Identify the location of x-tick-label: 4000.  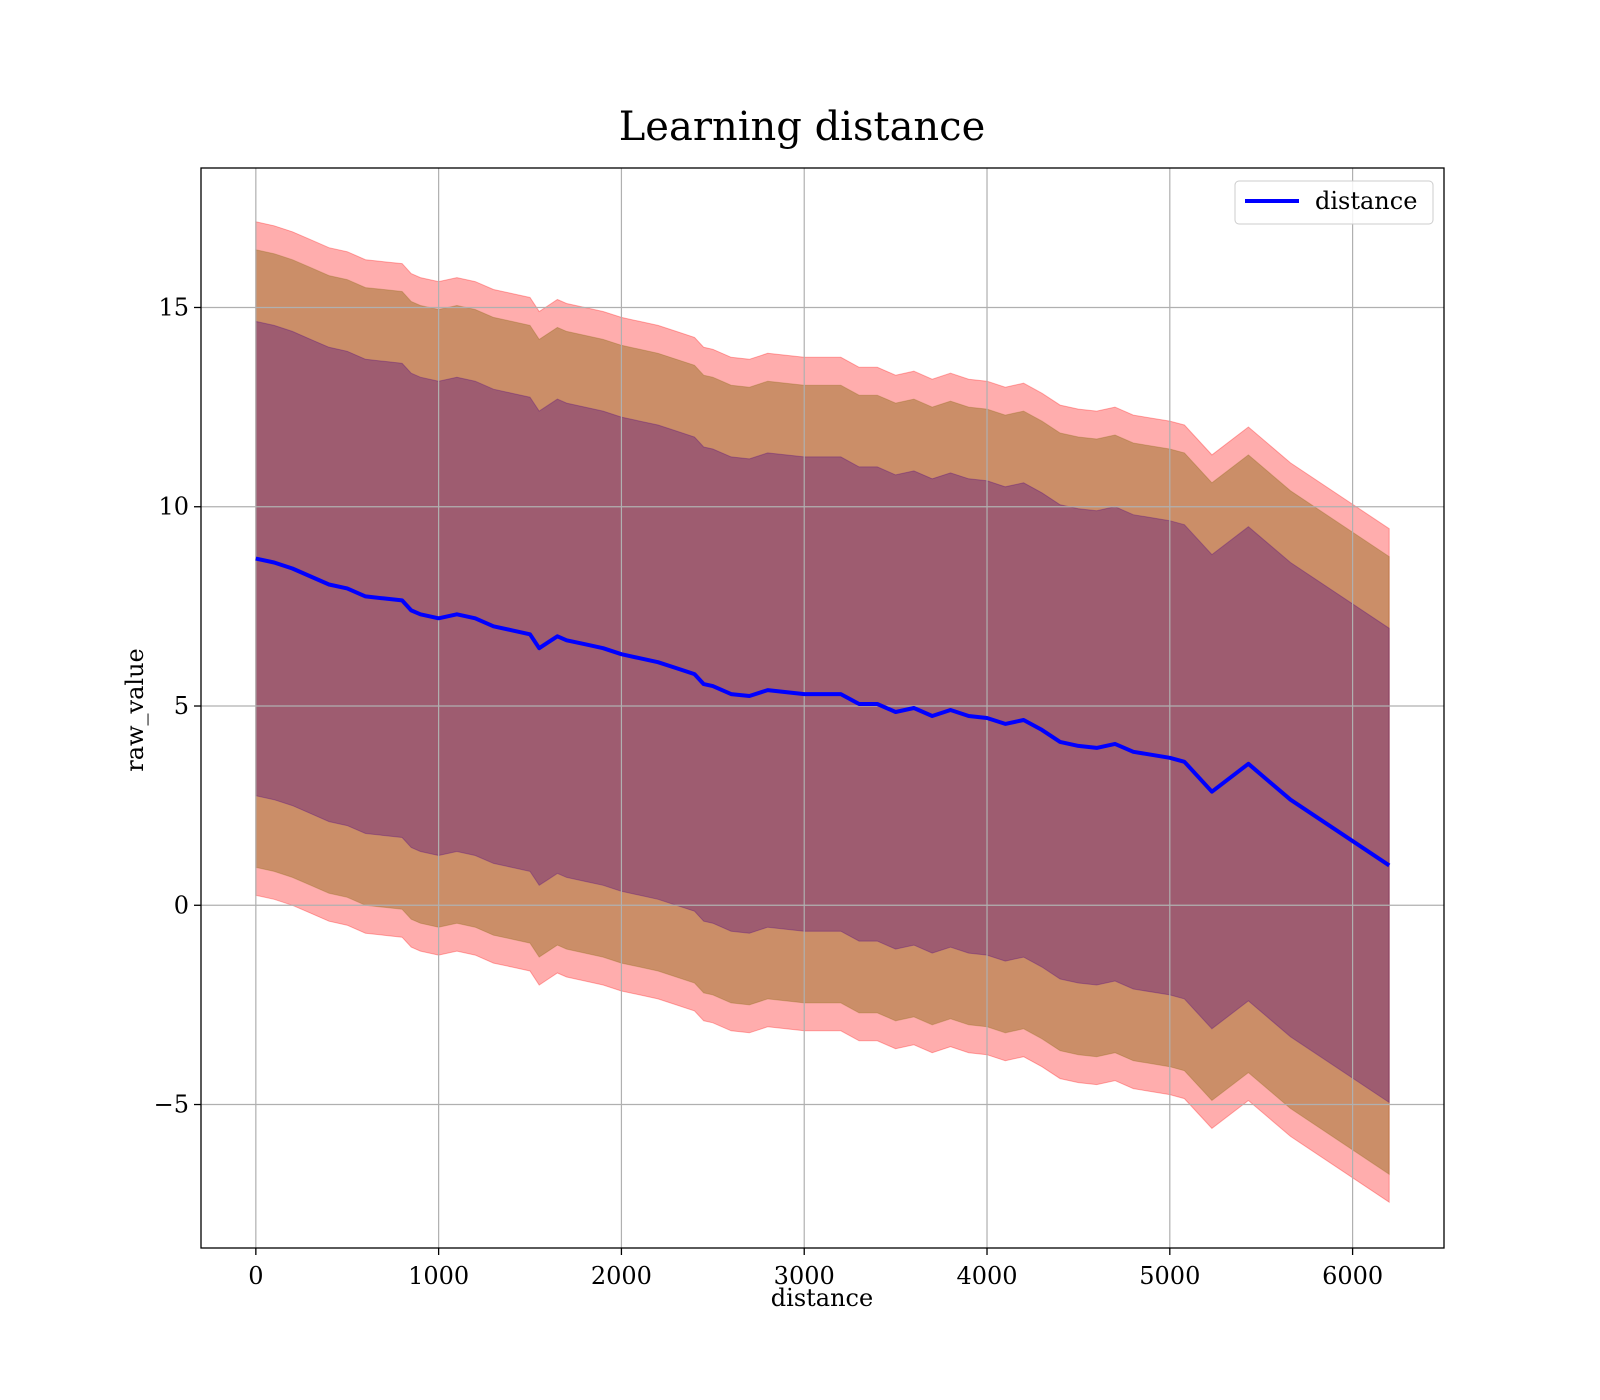
(986, 1276).